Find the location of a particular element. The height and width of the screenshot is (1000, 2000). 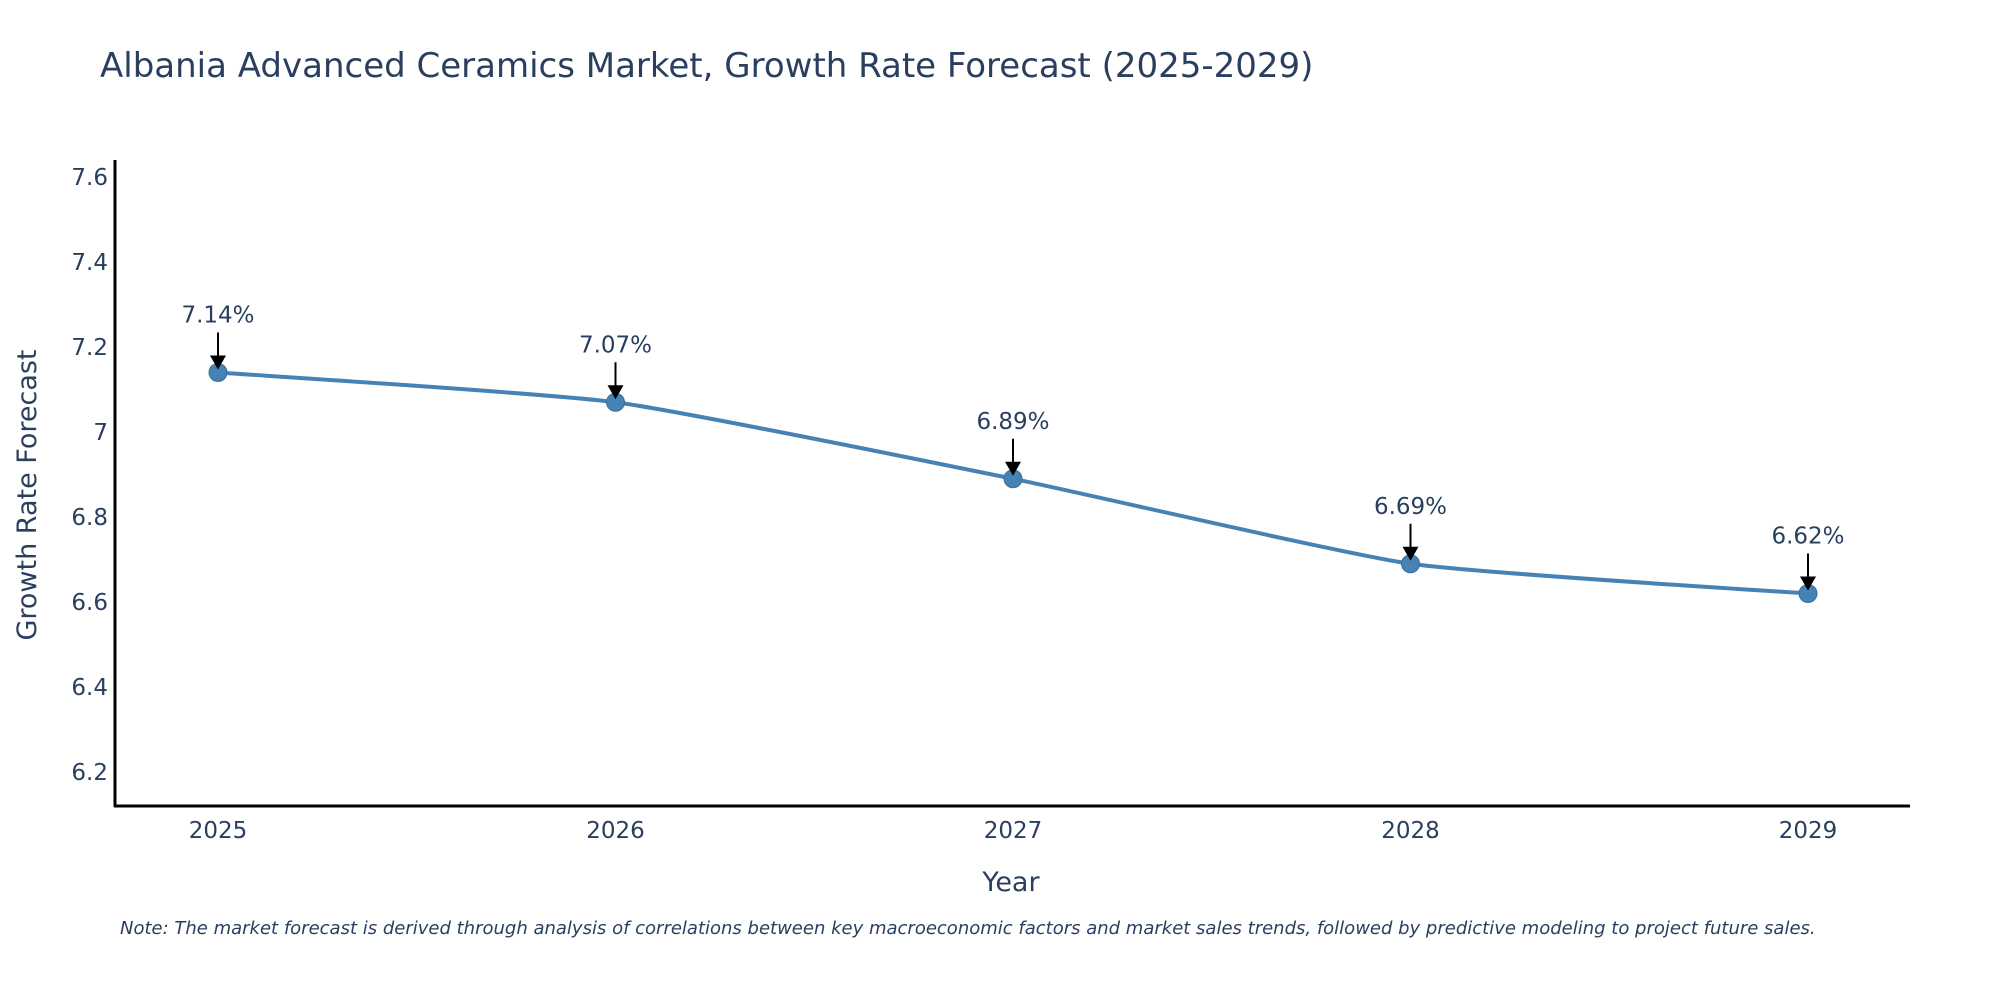

x-tick-label: 2028 is located at coordinates (1410, 831).